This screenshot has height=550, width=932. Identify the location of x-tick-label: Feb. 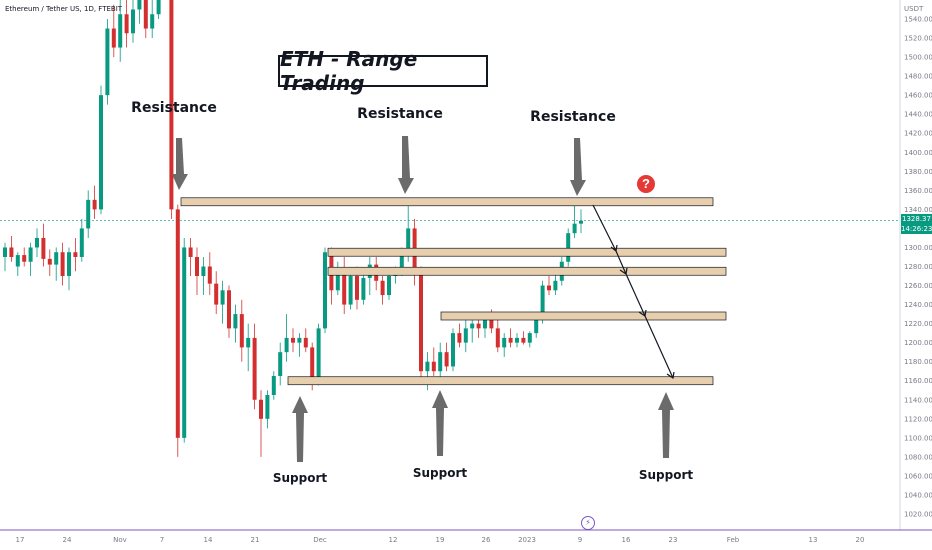
(733, 540).